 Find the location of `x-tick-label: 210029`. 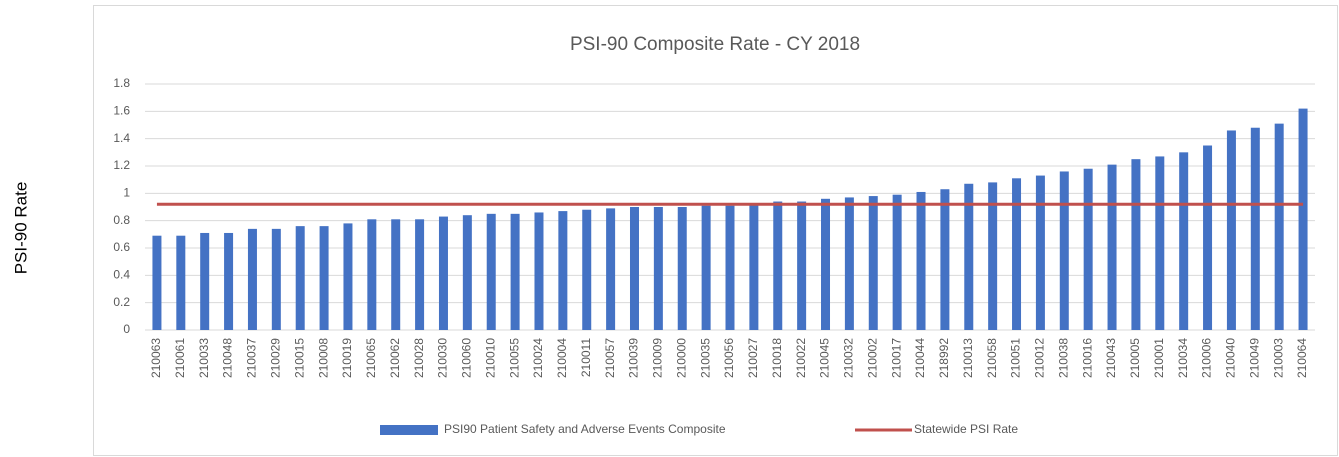

x-tick-label: 210029 is located at coordinates (275, 358).